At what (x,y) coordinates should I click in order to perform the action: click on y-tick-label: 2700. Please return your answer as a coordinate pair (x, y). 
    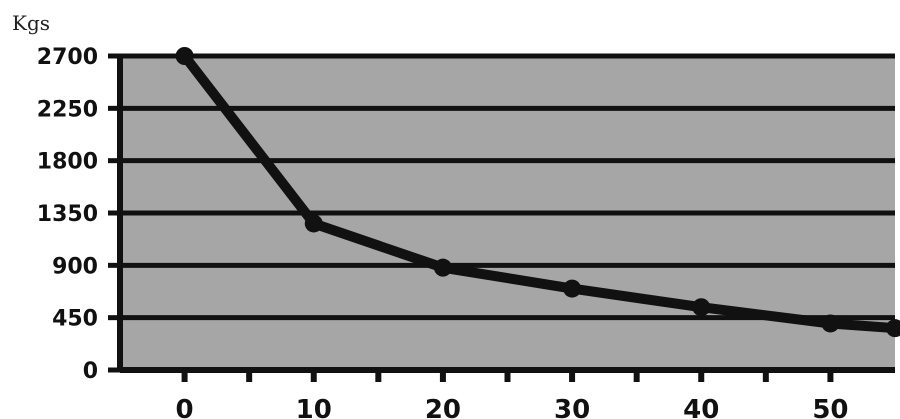
    Looking at the image, I should click on (67, 57).